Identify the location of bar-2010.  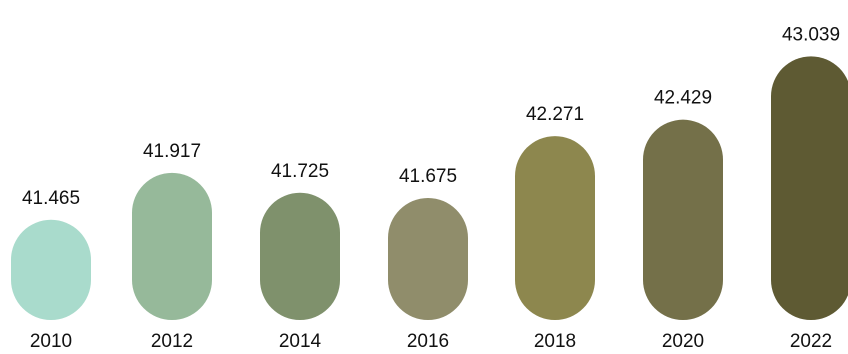
(51, 269).